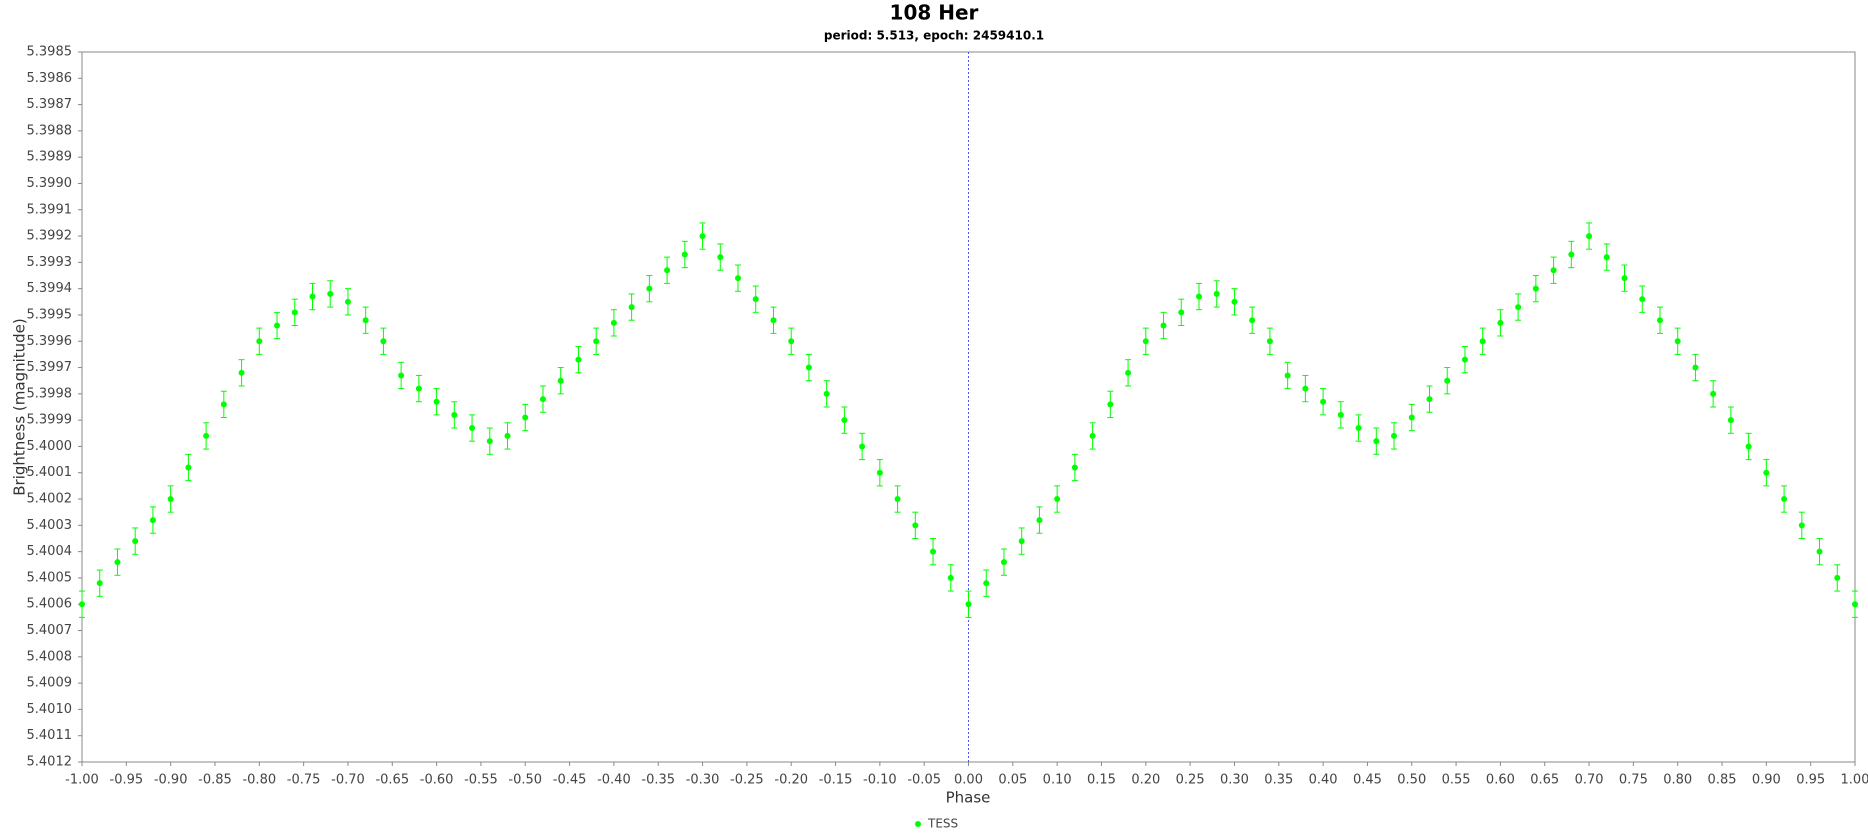  What do you see at coordinates (50, 551) in the screenshot?
I see `y-tick-label: 5.4004` at bounding box center [50, 551].